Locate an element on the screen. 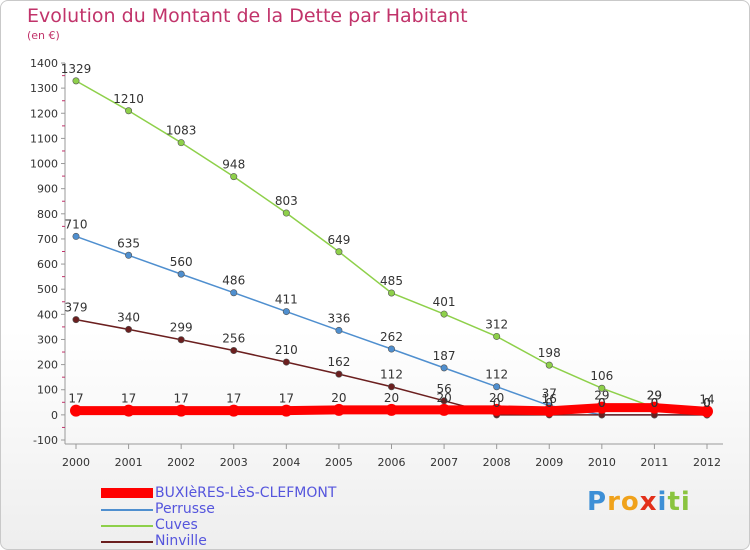 The image size is (750, 550). legend-label: Perrusse is located at coordinates (185, 509).